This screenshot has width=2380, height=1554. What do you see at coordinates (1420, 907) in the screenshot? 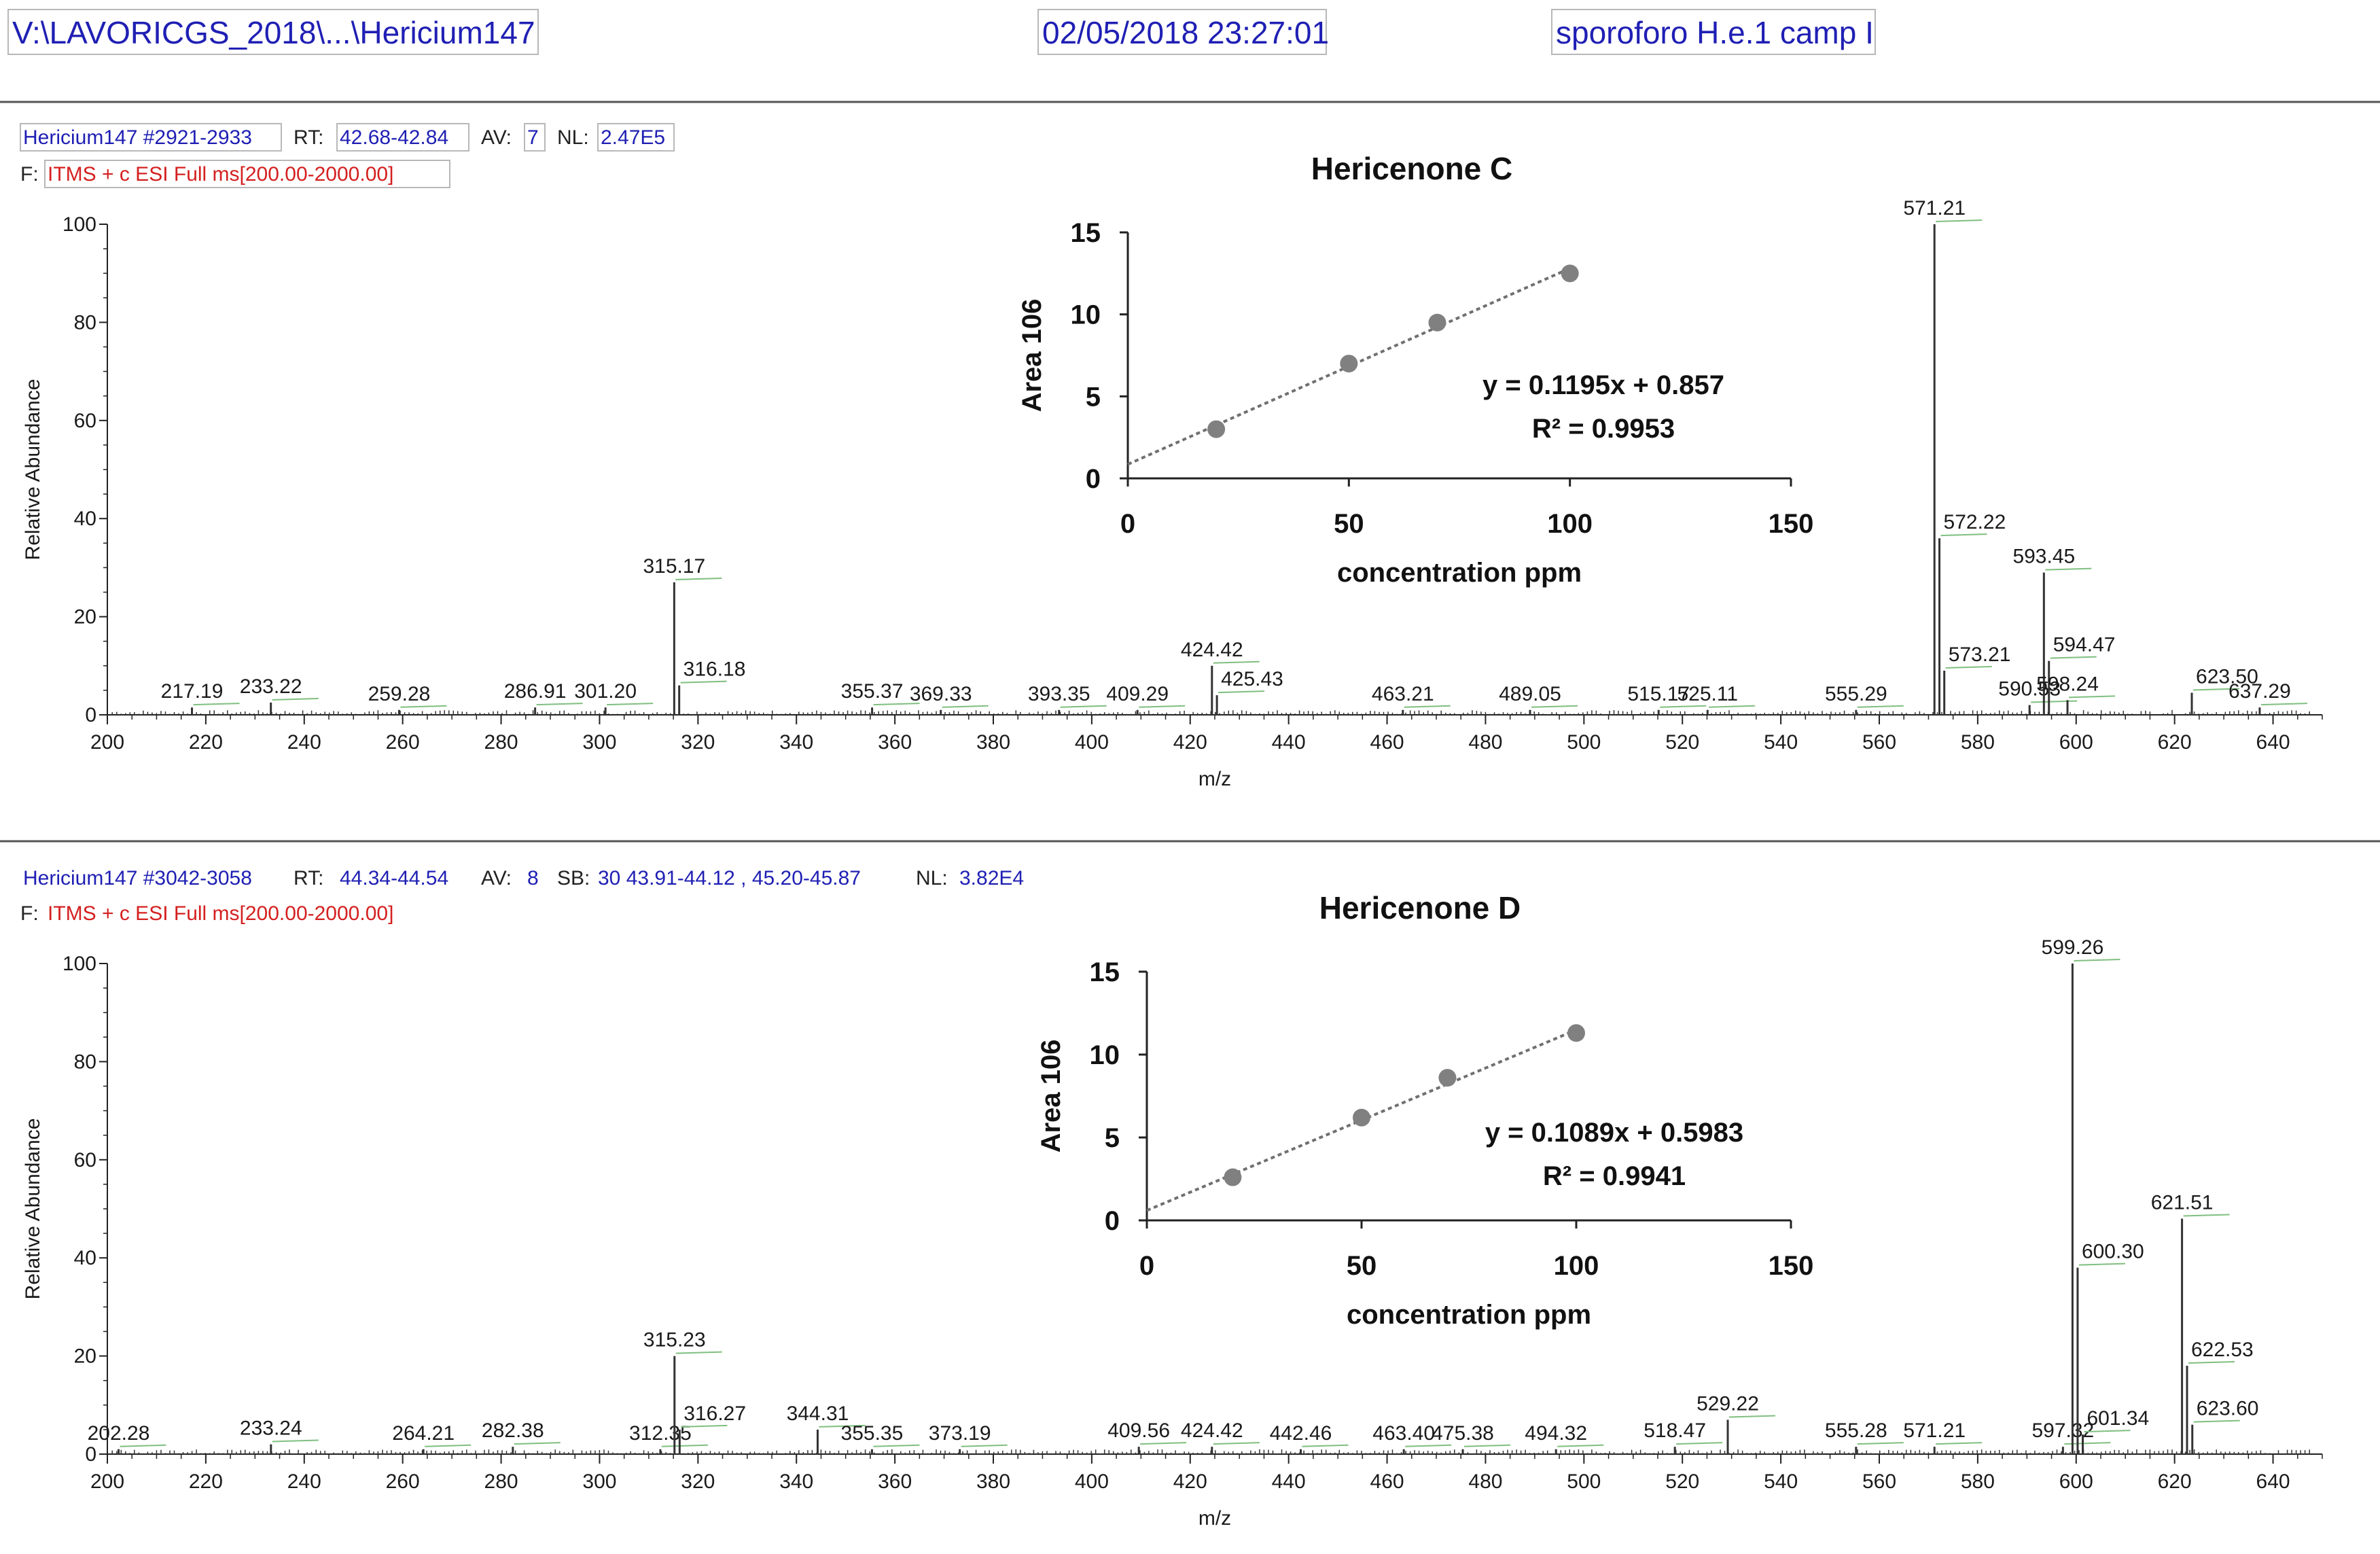
I see `inset-title: Hericenone D` at bounding box center [1420, 907].